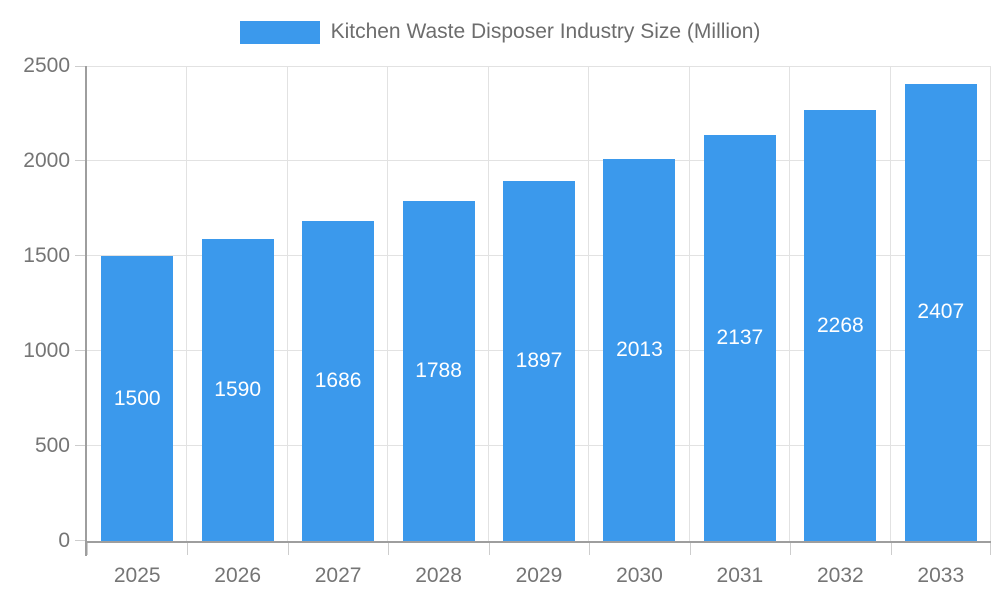 The height and width of the screenshot is (600, 1000). I want to click on bar-value-label: 1788, so click(438, 371).